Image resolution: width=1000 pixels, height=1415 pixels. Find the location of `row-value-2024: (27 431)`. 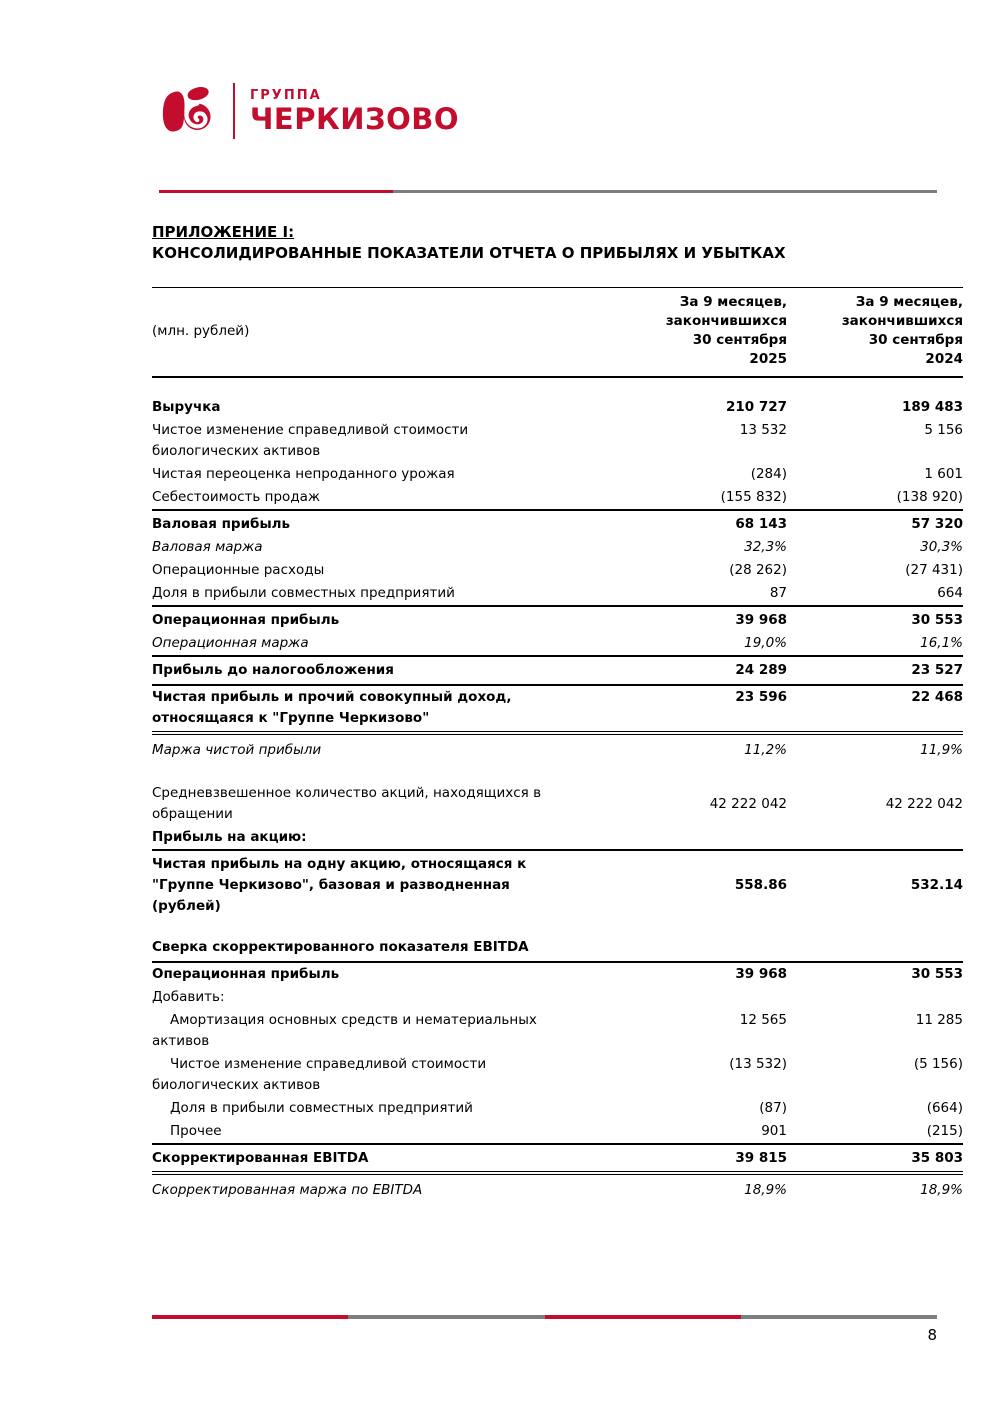

row-value-2024: (27 431) is located at coordinates (934, 570).